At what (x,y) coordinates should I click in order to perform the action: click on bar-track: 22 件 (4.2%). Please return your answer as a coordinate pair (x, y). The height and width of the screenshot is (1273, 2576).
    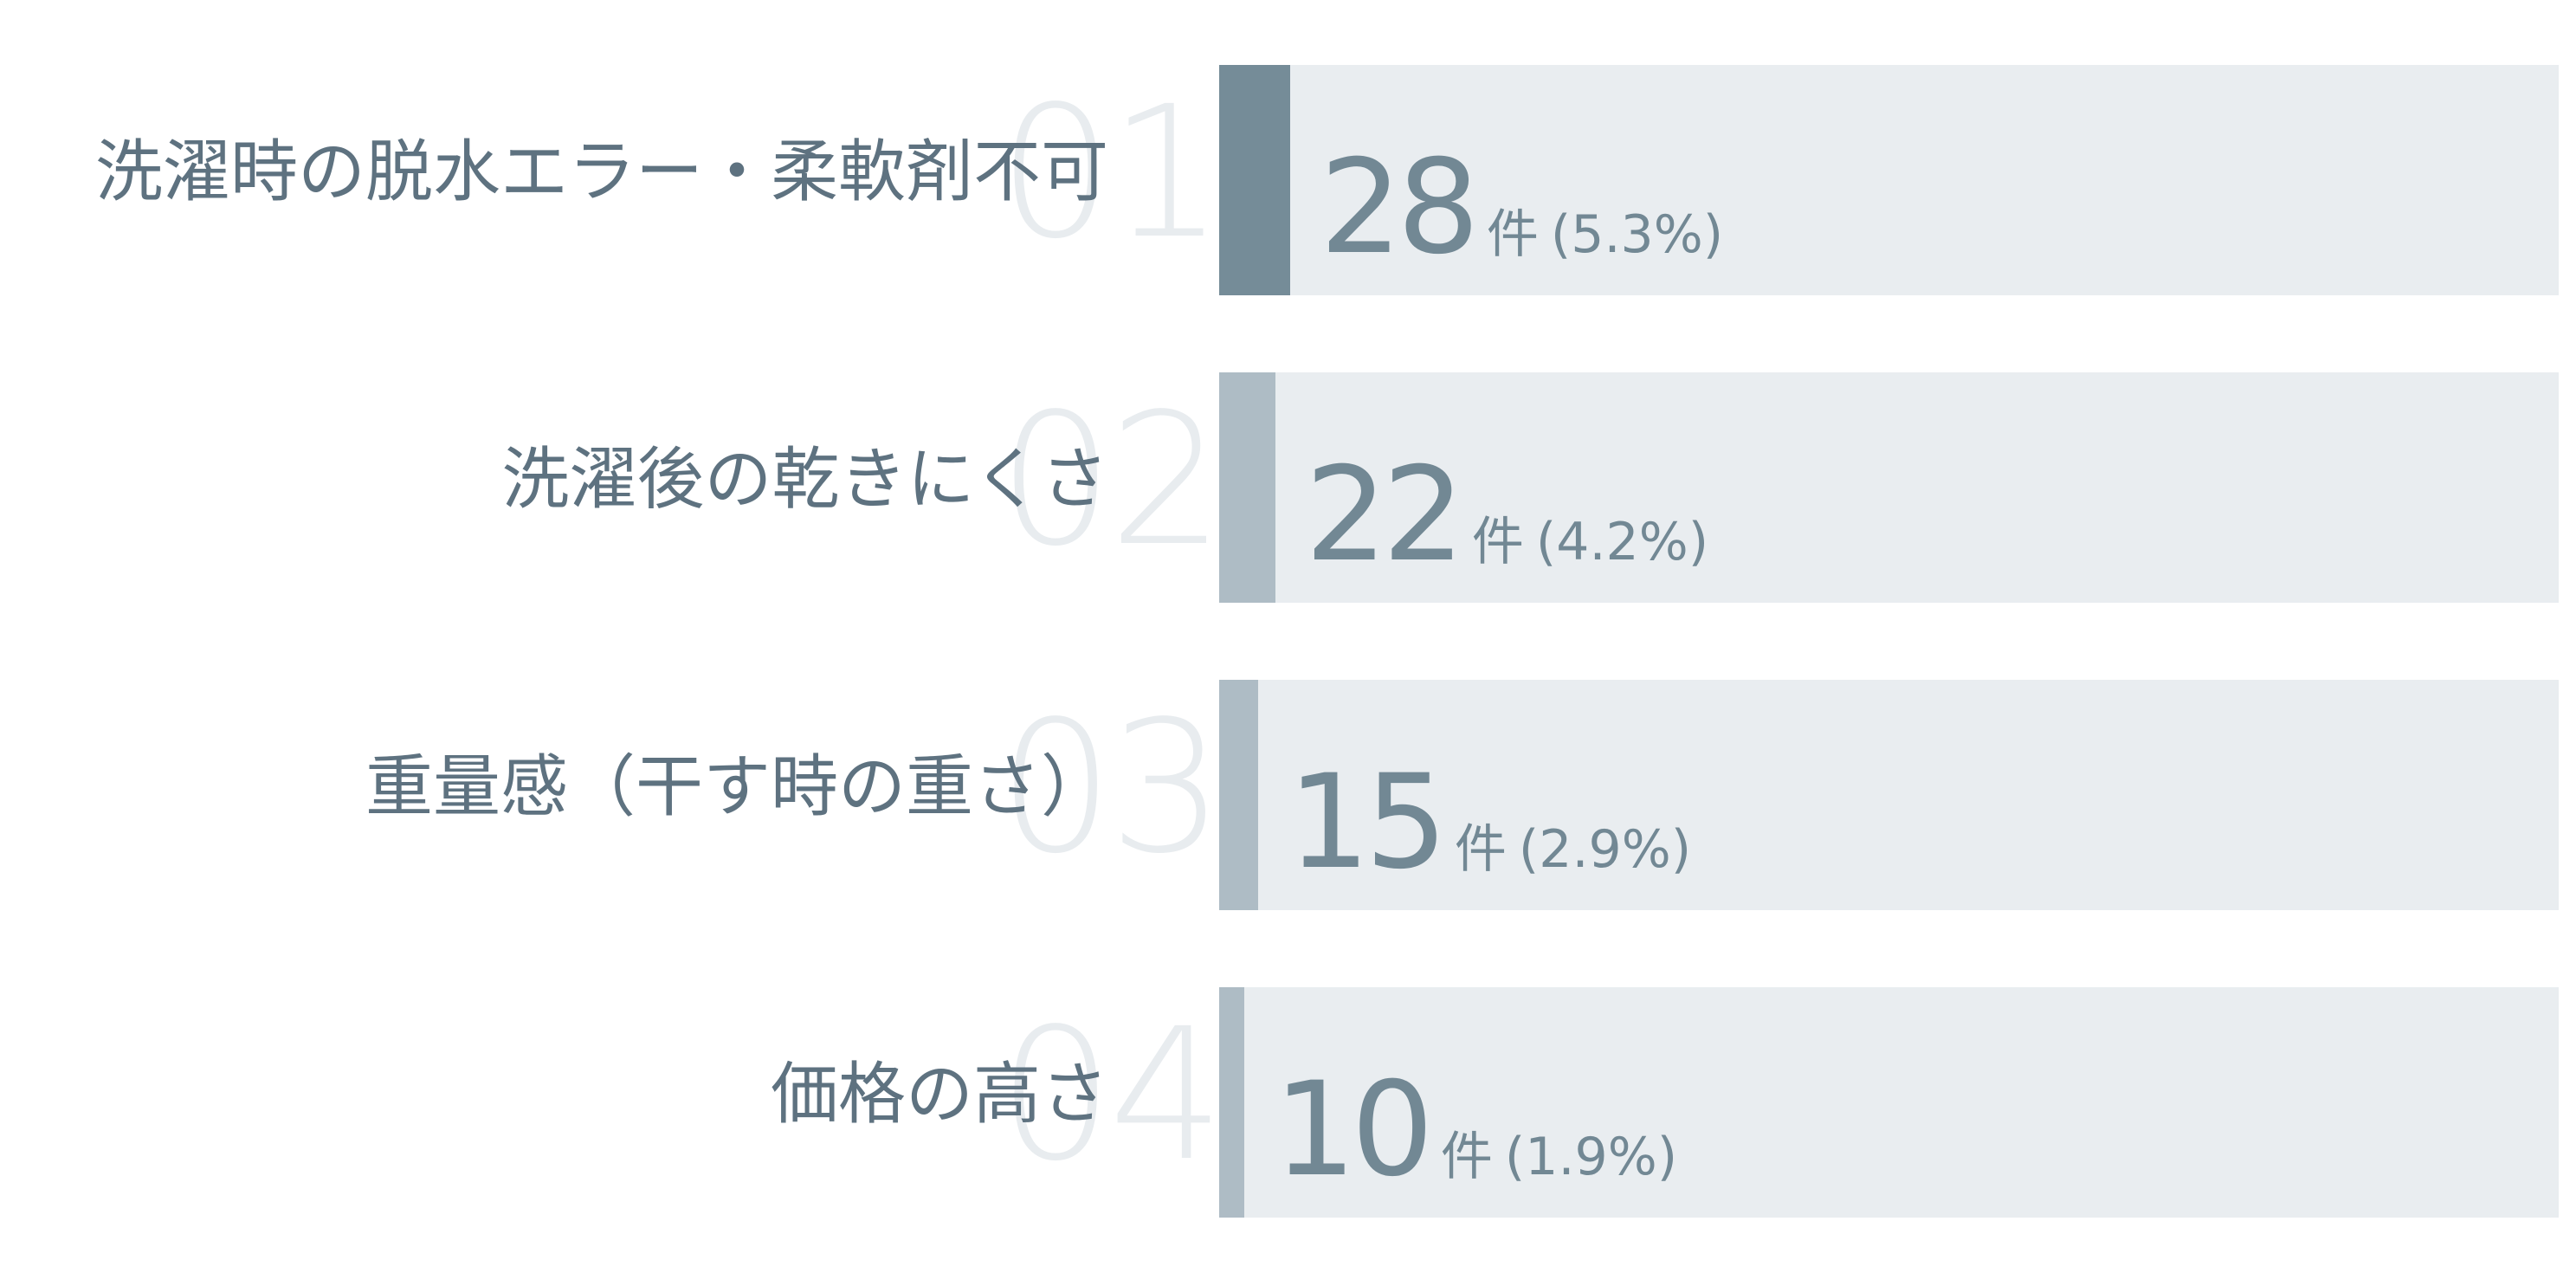
    Looking at the image, I should click on (1889, 487).